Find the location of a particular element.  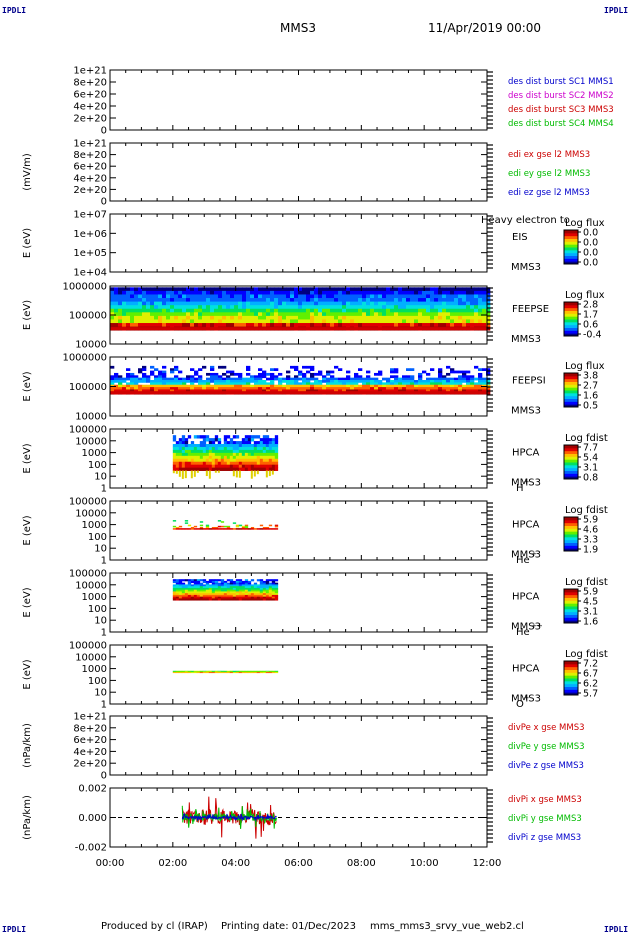

des-dist-legend-2: des dist burst SC3 MMS3 is located at coordinates (561, 110).